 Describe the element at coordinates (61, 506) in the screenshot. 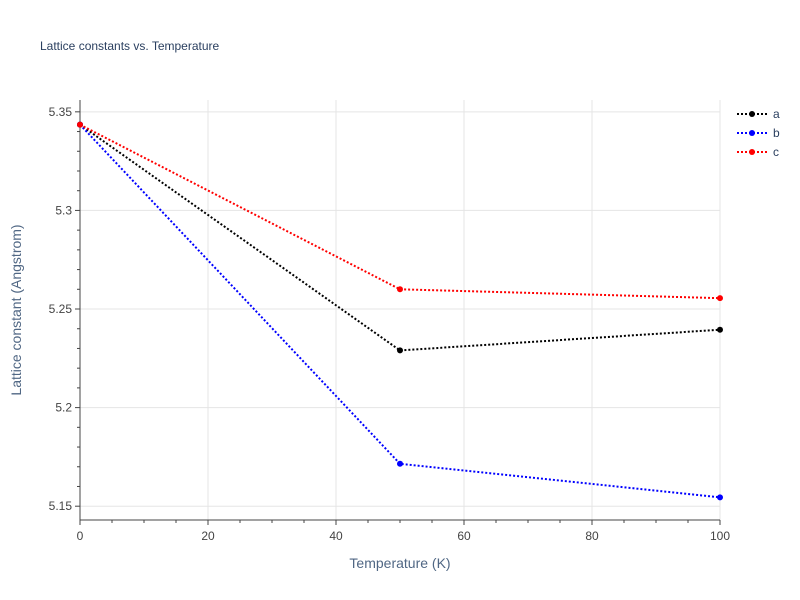

I see `y-tick-label: 5.15` at that location.